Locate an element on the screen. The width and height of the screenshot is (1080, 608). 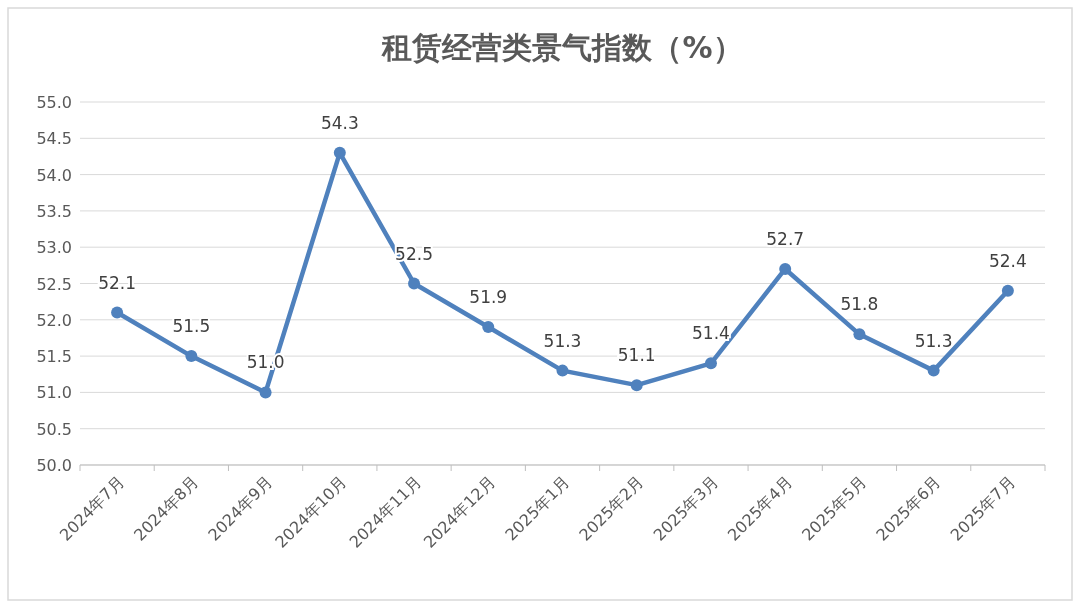
y-tick-label: 54.0 is located at coordinates (54, 175).